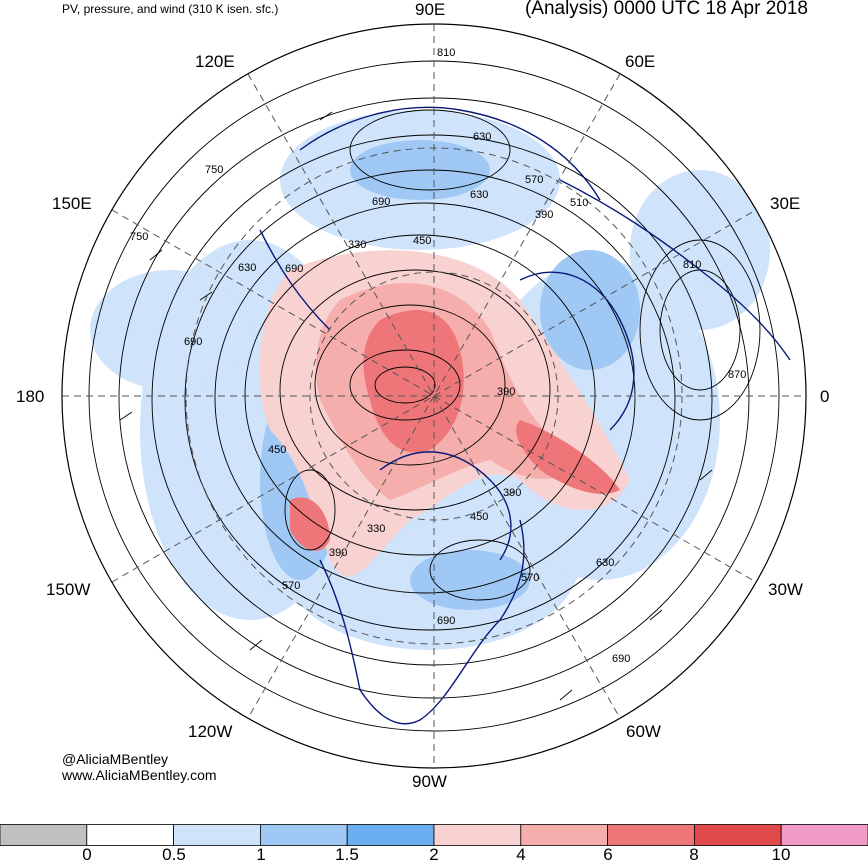 Image resolution: width=868 pixels, height=865 pixels. What do you see at coordinates (30, 396) in the screenshot?
I see `lon-label-180: 180` at bounding box center [30, 396].